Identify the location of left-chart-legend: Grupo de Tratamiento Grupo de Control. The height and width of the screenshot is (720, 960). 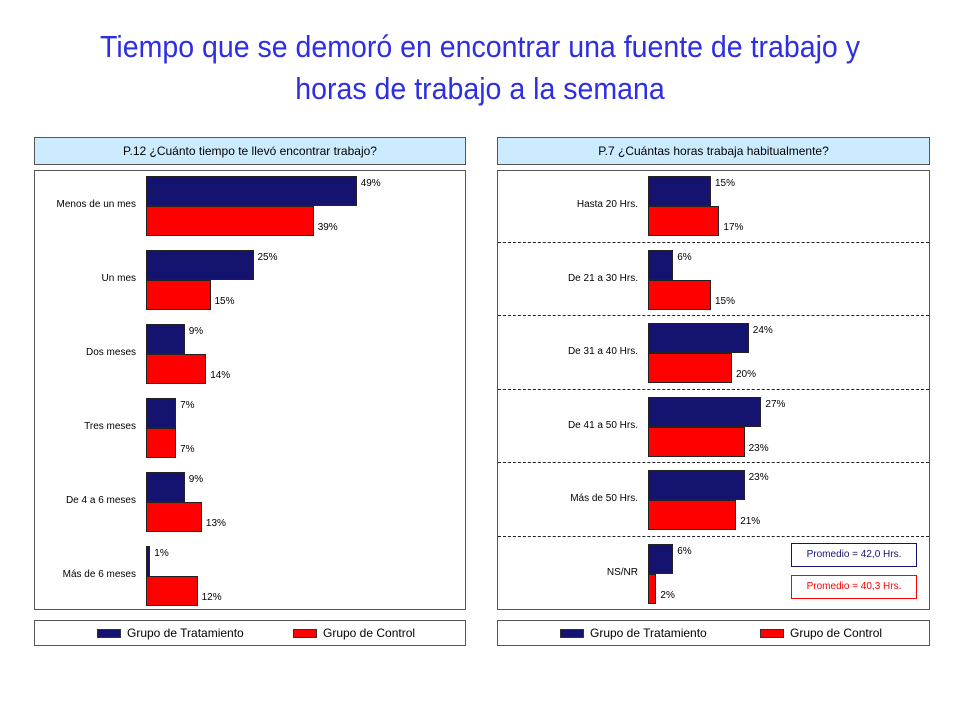
(250, 633).